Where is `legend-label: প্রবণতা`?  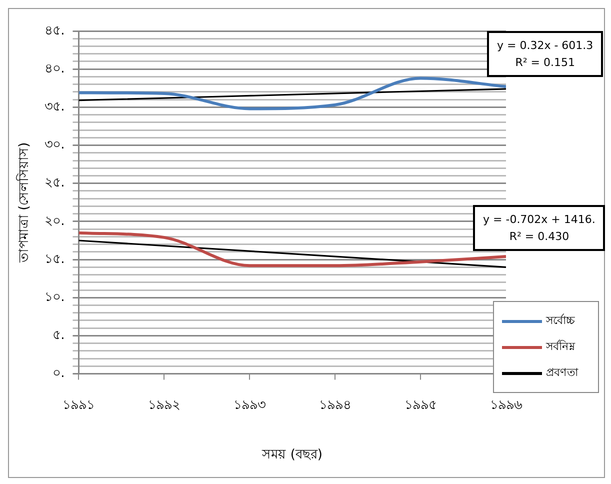
legend-label: প্রবণতা is located at coordinates (562, 372).